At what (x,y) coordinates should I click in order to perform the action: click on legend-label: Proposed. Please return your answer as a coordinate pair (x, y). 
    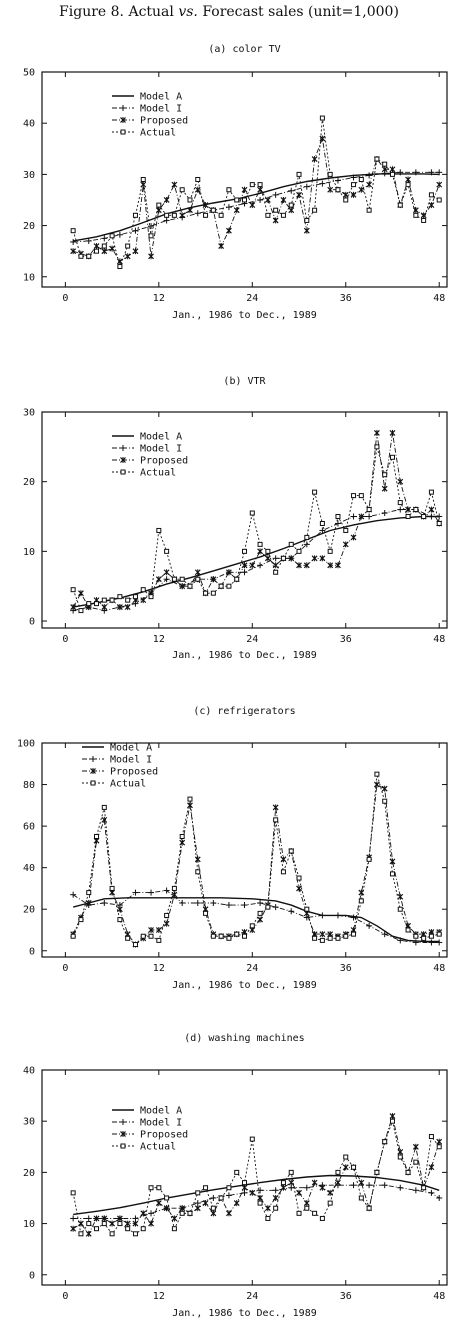
    Looking at the image, I should click on (164, 1135).